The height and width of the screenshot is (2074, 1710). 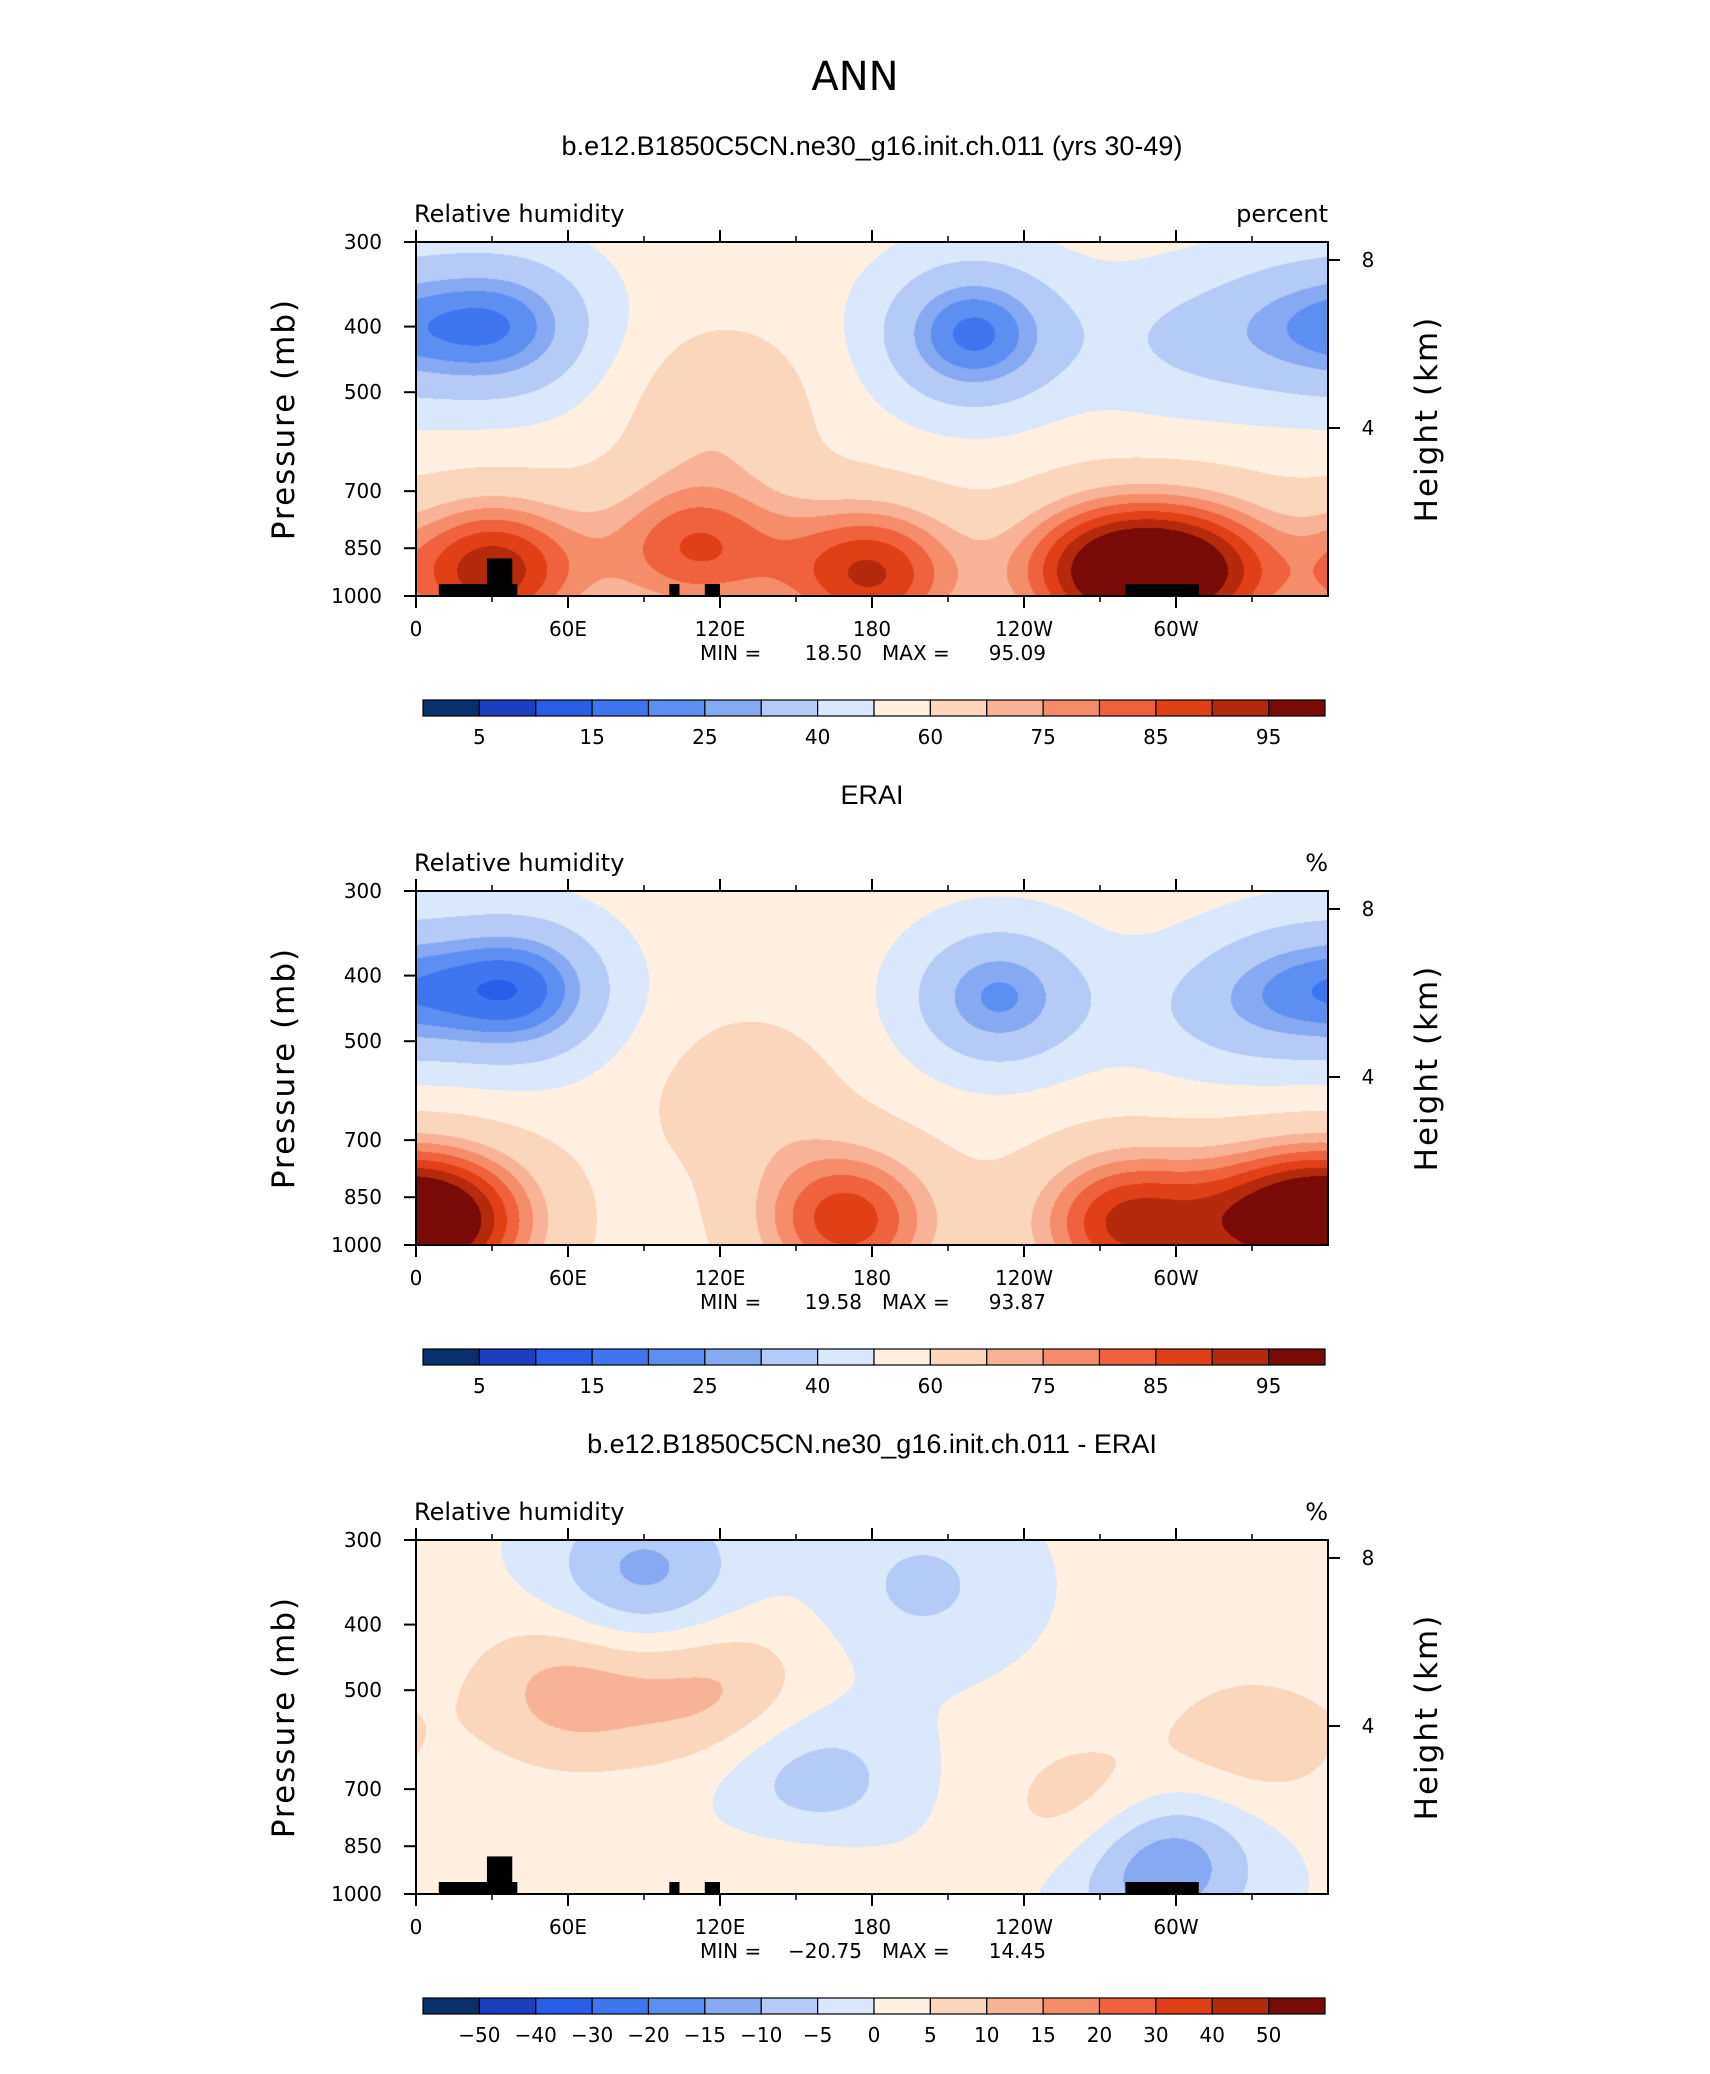 What do you see at coordinates (1042, 2035) in the screenshot?
I see `colorbar-tick-label: 15` at bounding box center [1042, 2035].